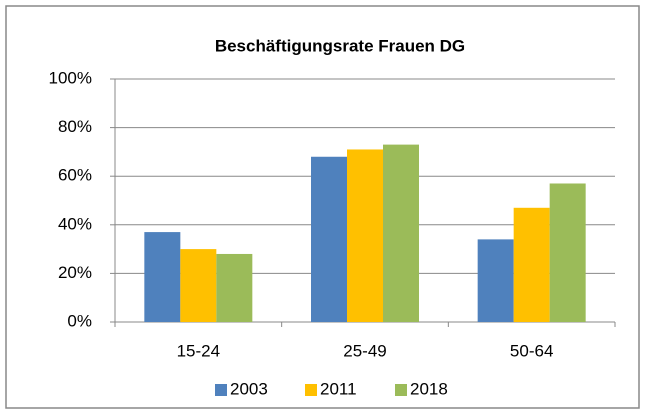 The image size is (645, 414). Describe the element at coordinates (338, 388) in the screenshot. I see `legend-label: 2011` at that location.